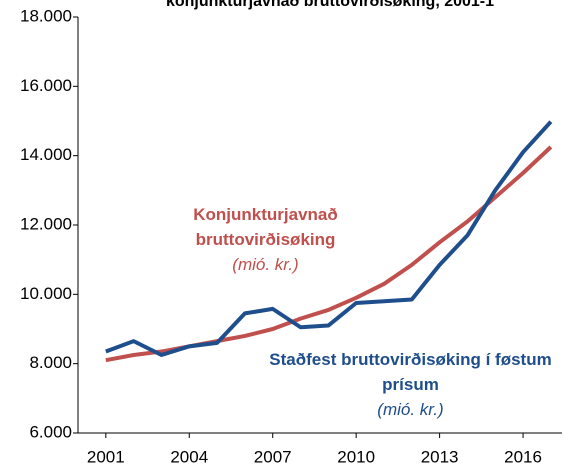 The width and height of the screenshot is (563, 471). I want to click on y-tick-label: 10.000, so click(46, 293).